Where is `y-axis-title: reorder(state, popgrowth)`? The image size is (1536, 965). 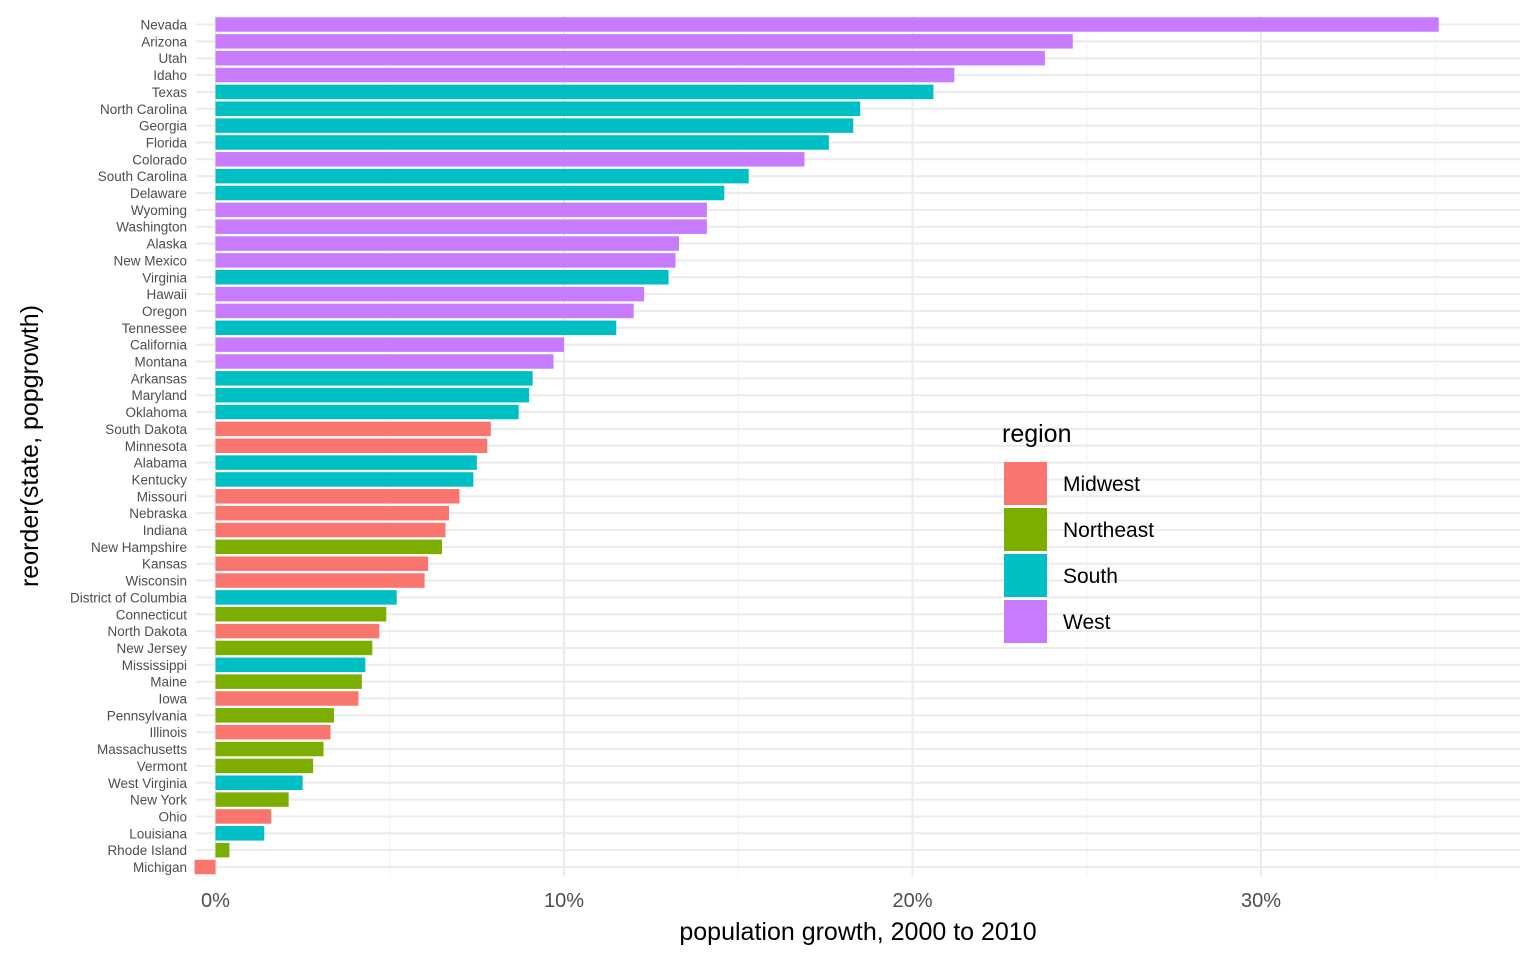
y-axis-title: reorder(state, popgrowth) is located at coordinates (30, 446).